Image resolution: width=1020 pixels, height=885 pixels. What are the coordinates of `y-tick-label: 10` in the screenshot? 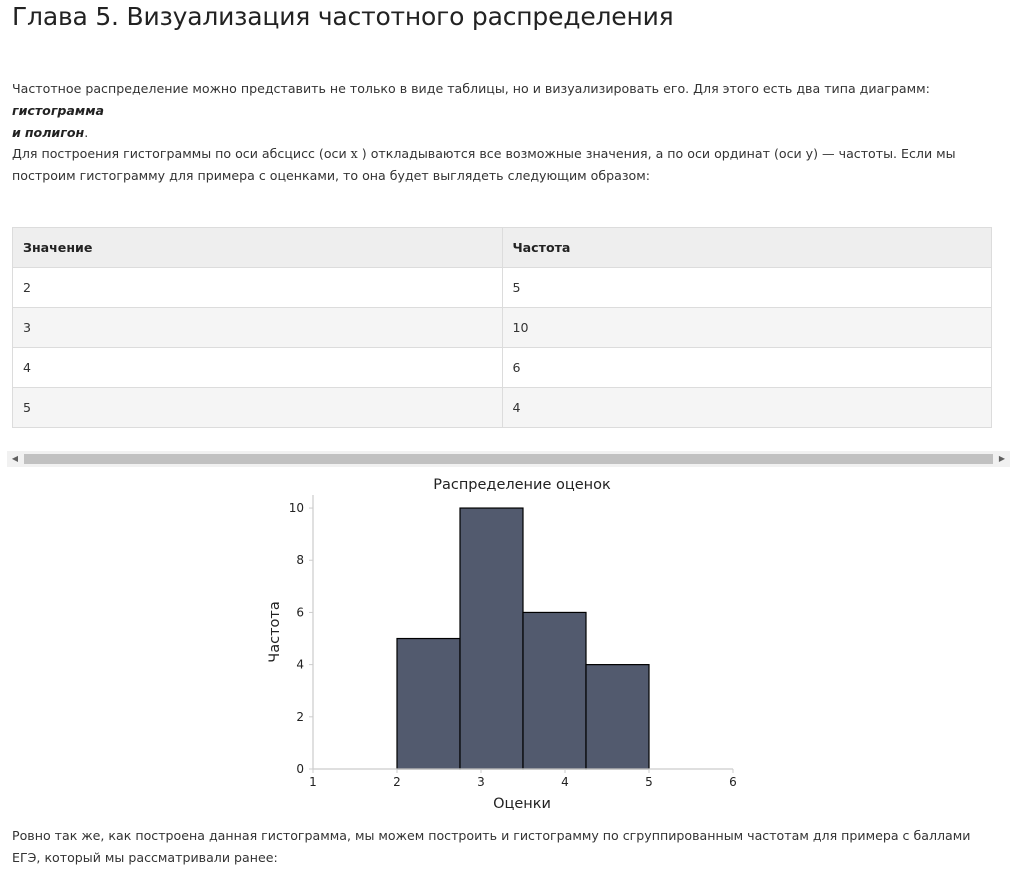 It's located at (296, 508).